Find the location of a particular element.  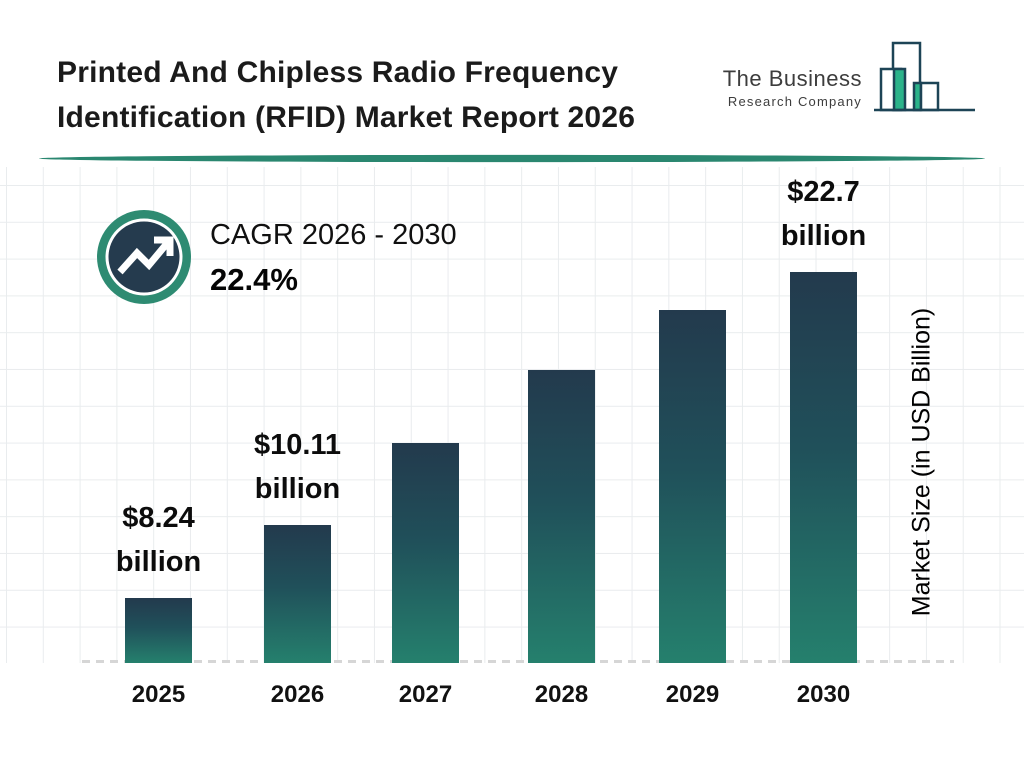

value-label-2026: $10.11 billion is located at coordinates (297, 467).